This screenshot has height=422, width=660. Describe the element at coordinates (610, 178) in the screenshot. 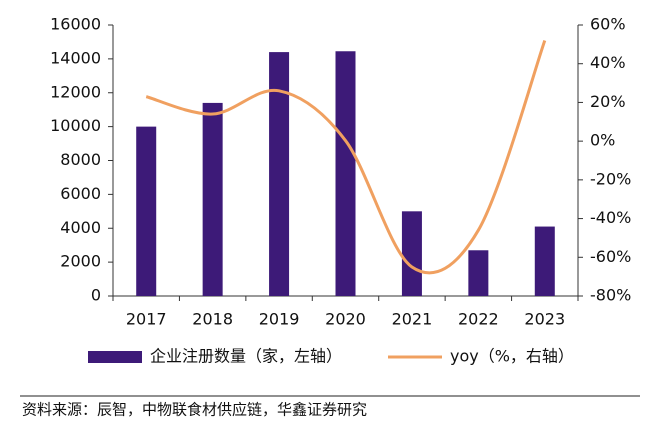

I see `y2-tick-label: -20%` at that location.